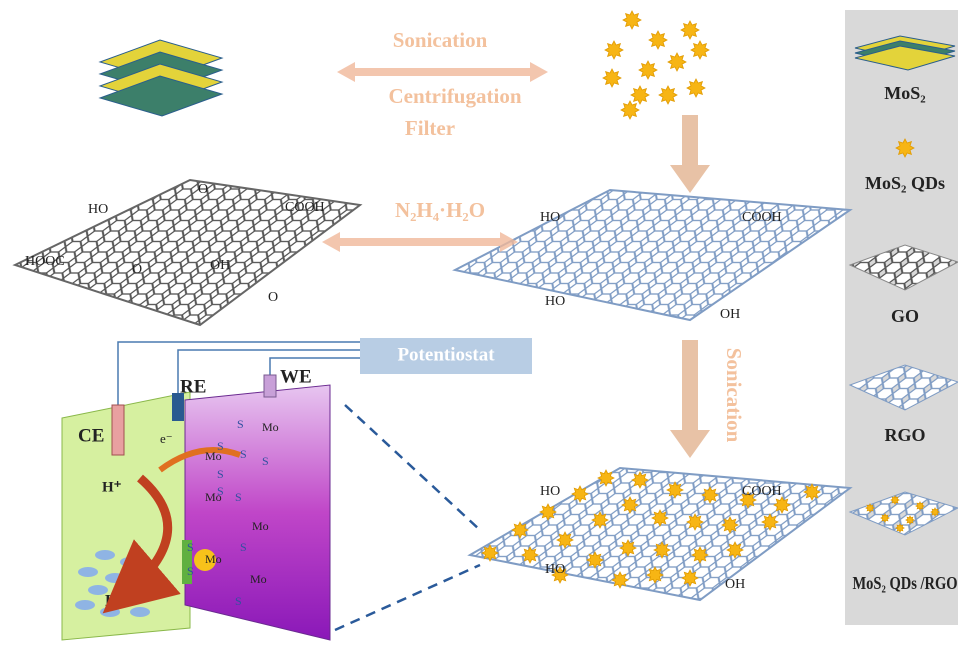 The image size is (958, 658). Describe the element at coordinates (161, 96) in the screenshot. I see `mos2-layer` at that location.